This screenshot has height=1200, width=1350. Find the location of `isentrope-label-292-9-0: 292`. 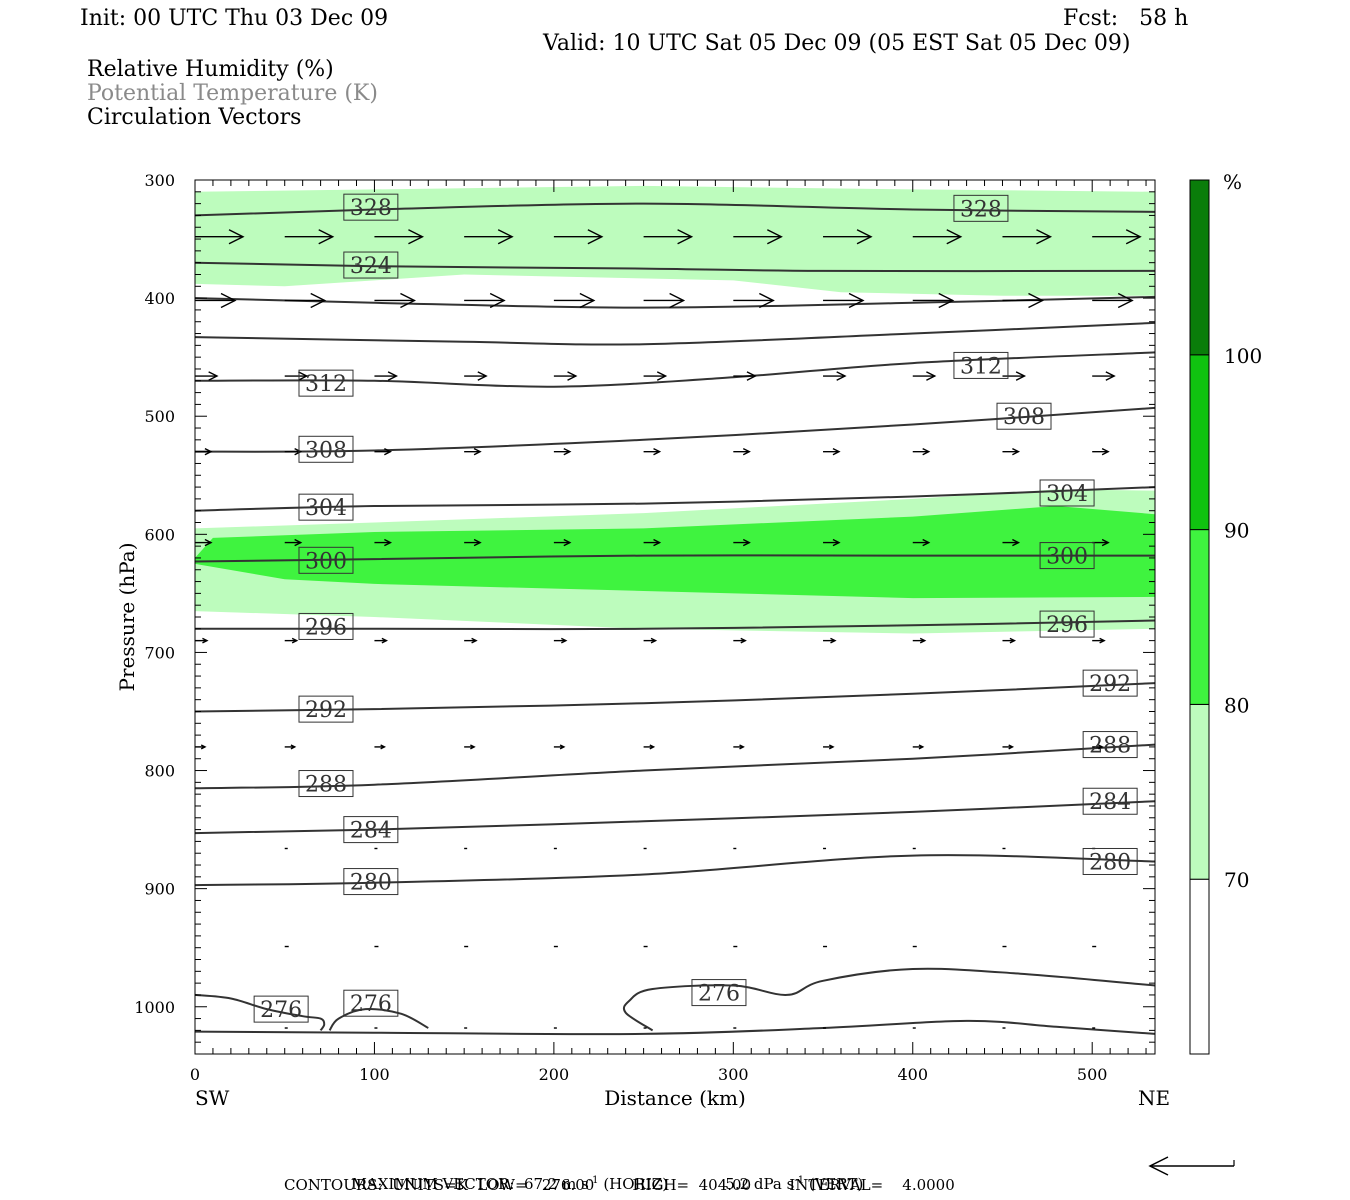

isentrope-label-292-9-0: 292 is located at coordinates (326, 709).